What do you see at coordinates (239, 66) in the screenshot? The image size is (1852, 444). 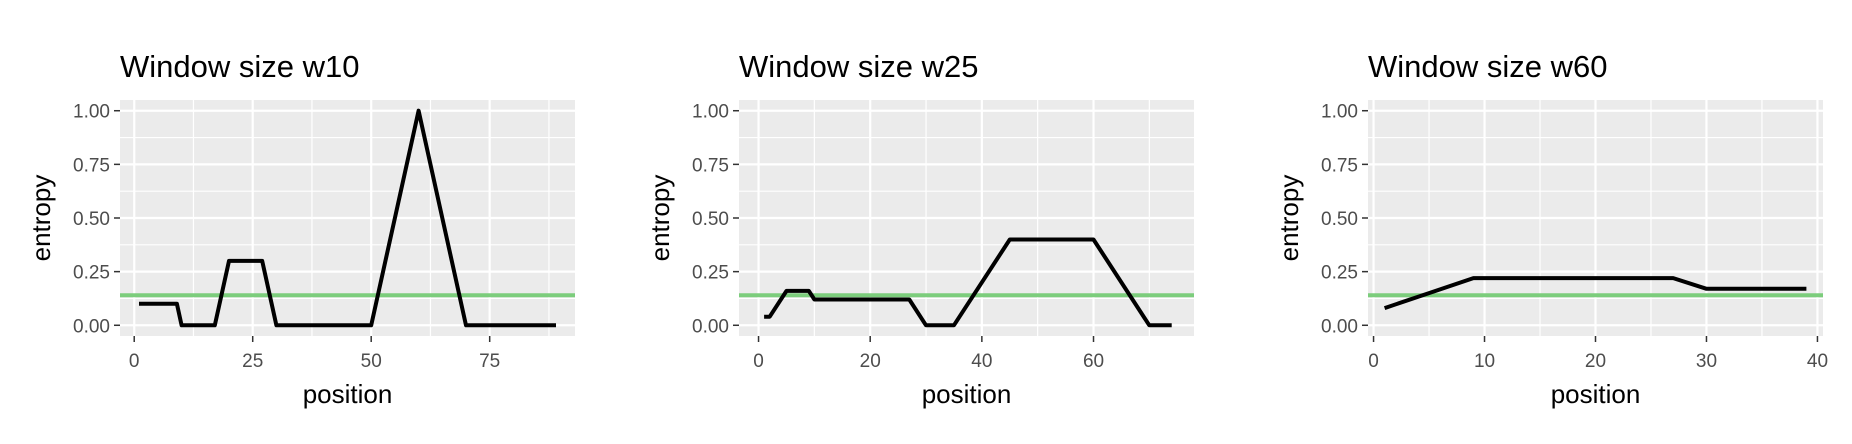 I see `chart-title: Window size w10` at bounding box center [239, 66].